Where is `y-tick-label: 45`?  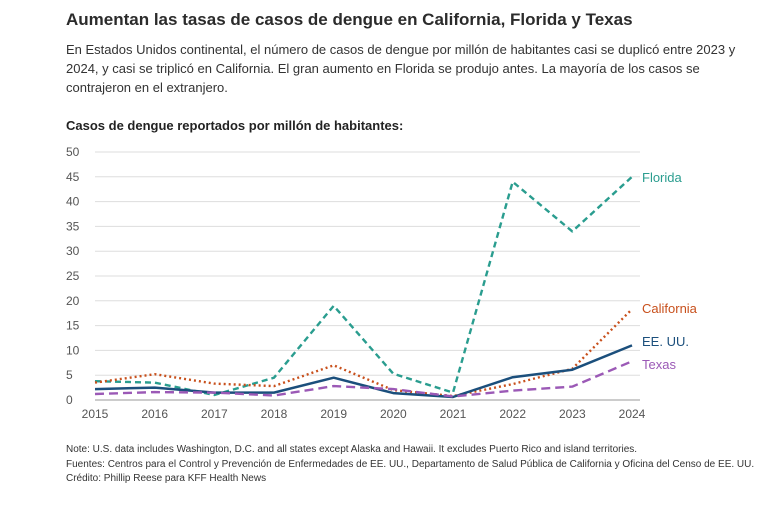 y-tick-label: 45 is located at coordinates (73, 177).